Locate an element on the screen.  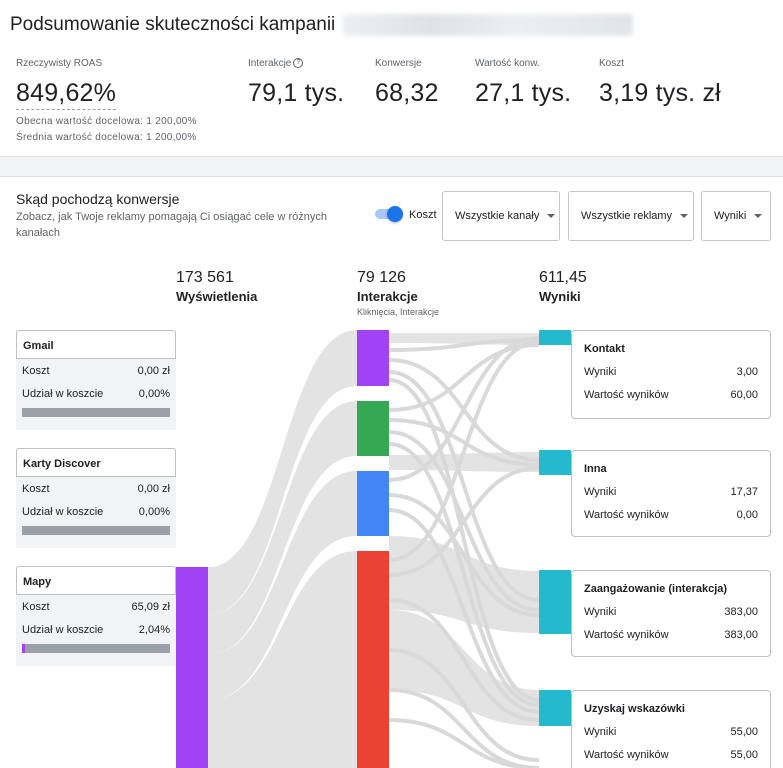
metric-interactions-value: 79,1 tys. is located at coordinates (296, 93).